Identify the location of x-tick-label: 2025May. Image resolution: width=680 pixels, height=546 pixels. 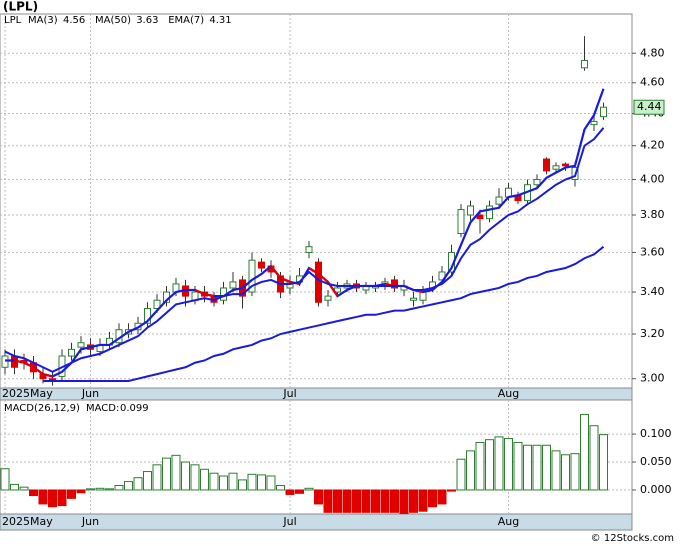
(27, 393).